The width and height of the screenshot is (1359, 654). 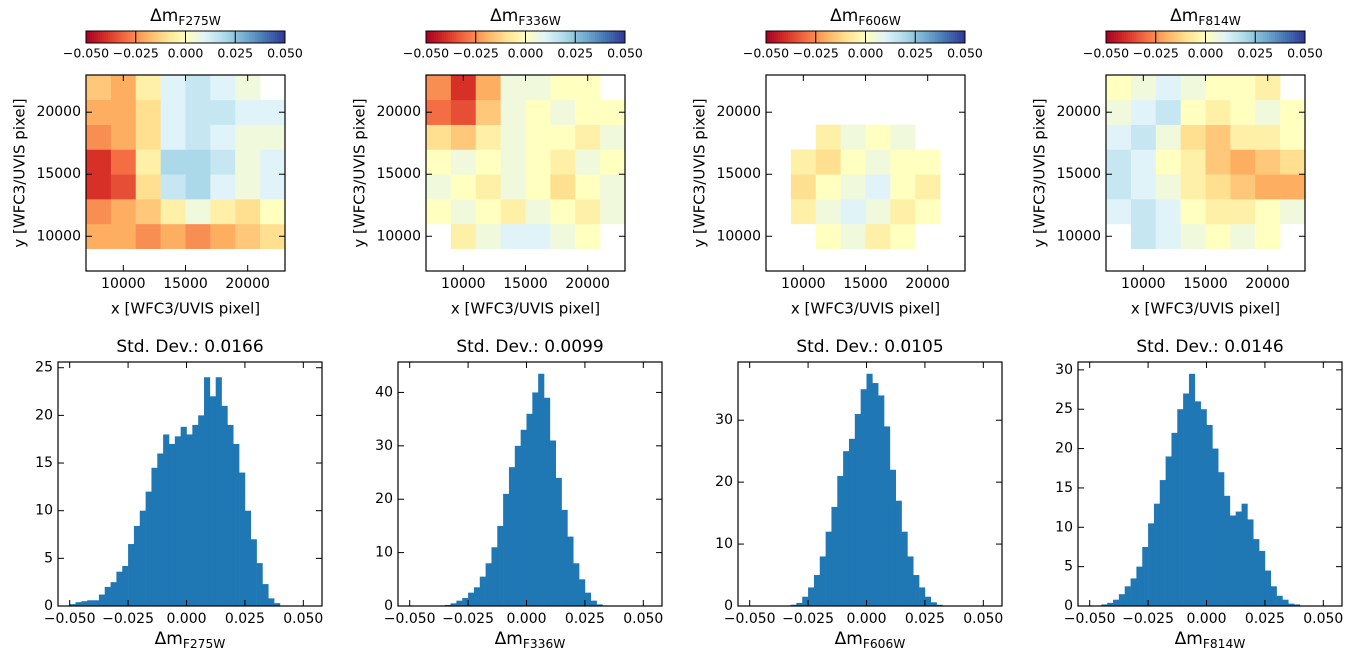 What do you see at coordinates (245, 619) in the screenshot?
I see `x-tick-label: 0.025` at bounding box center [245, 619].